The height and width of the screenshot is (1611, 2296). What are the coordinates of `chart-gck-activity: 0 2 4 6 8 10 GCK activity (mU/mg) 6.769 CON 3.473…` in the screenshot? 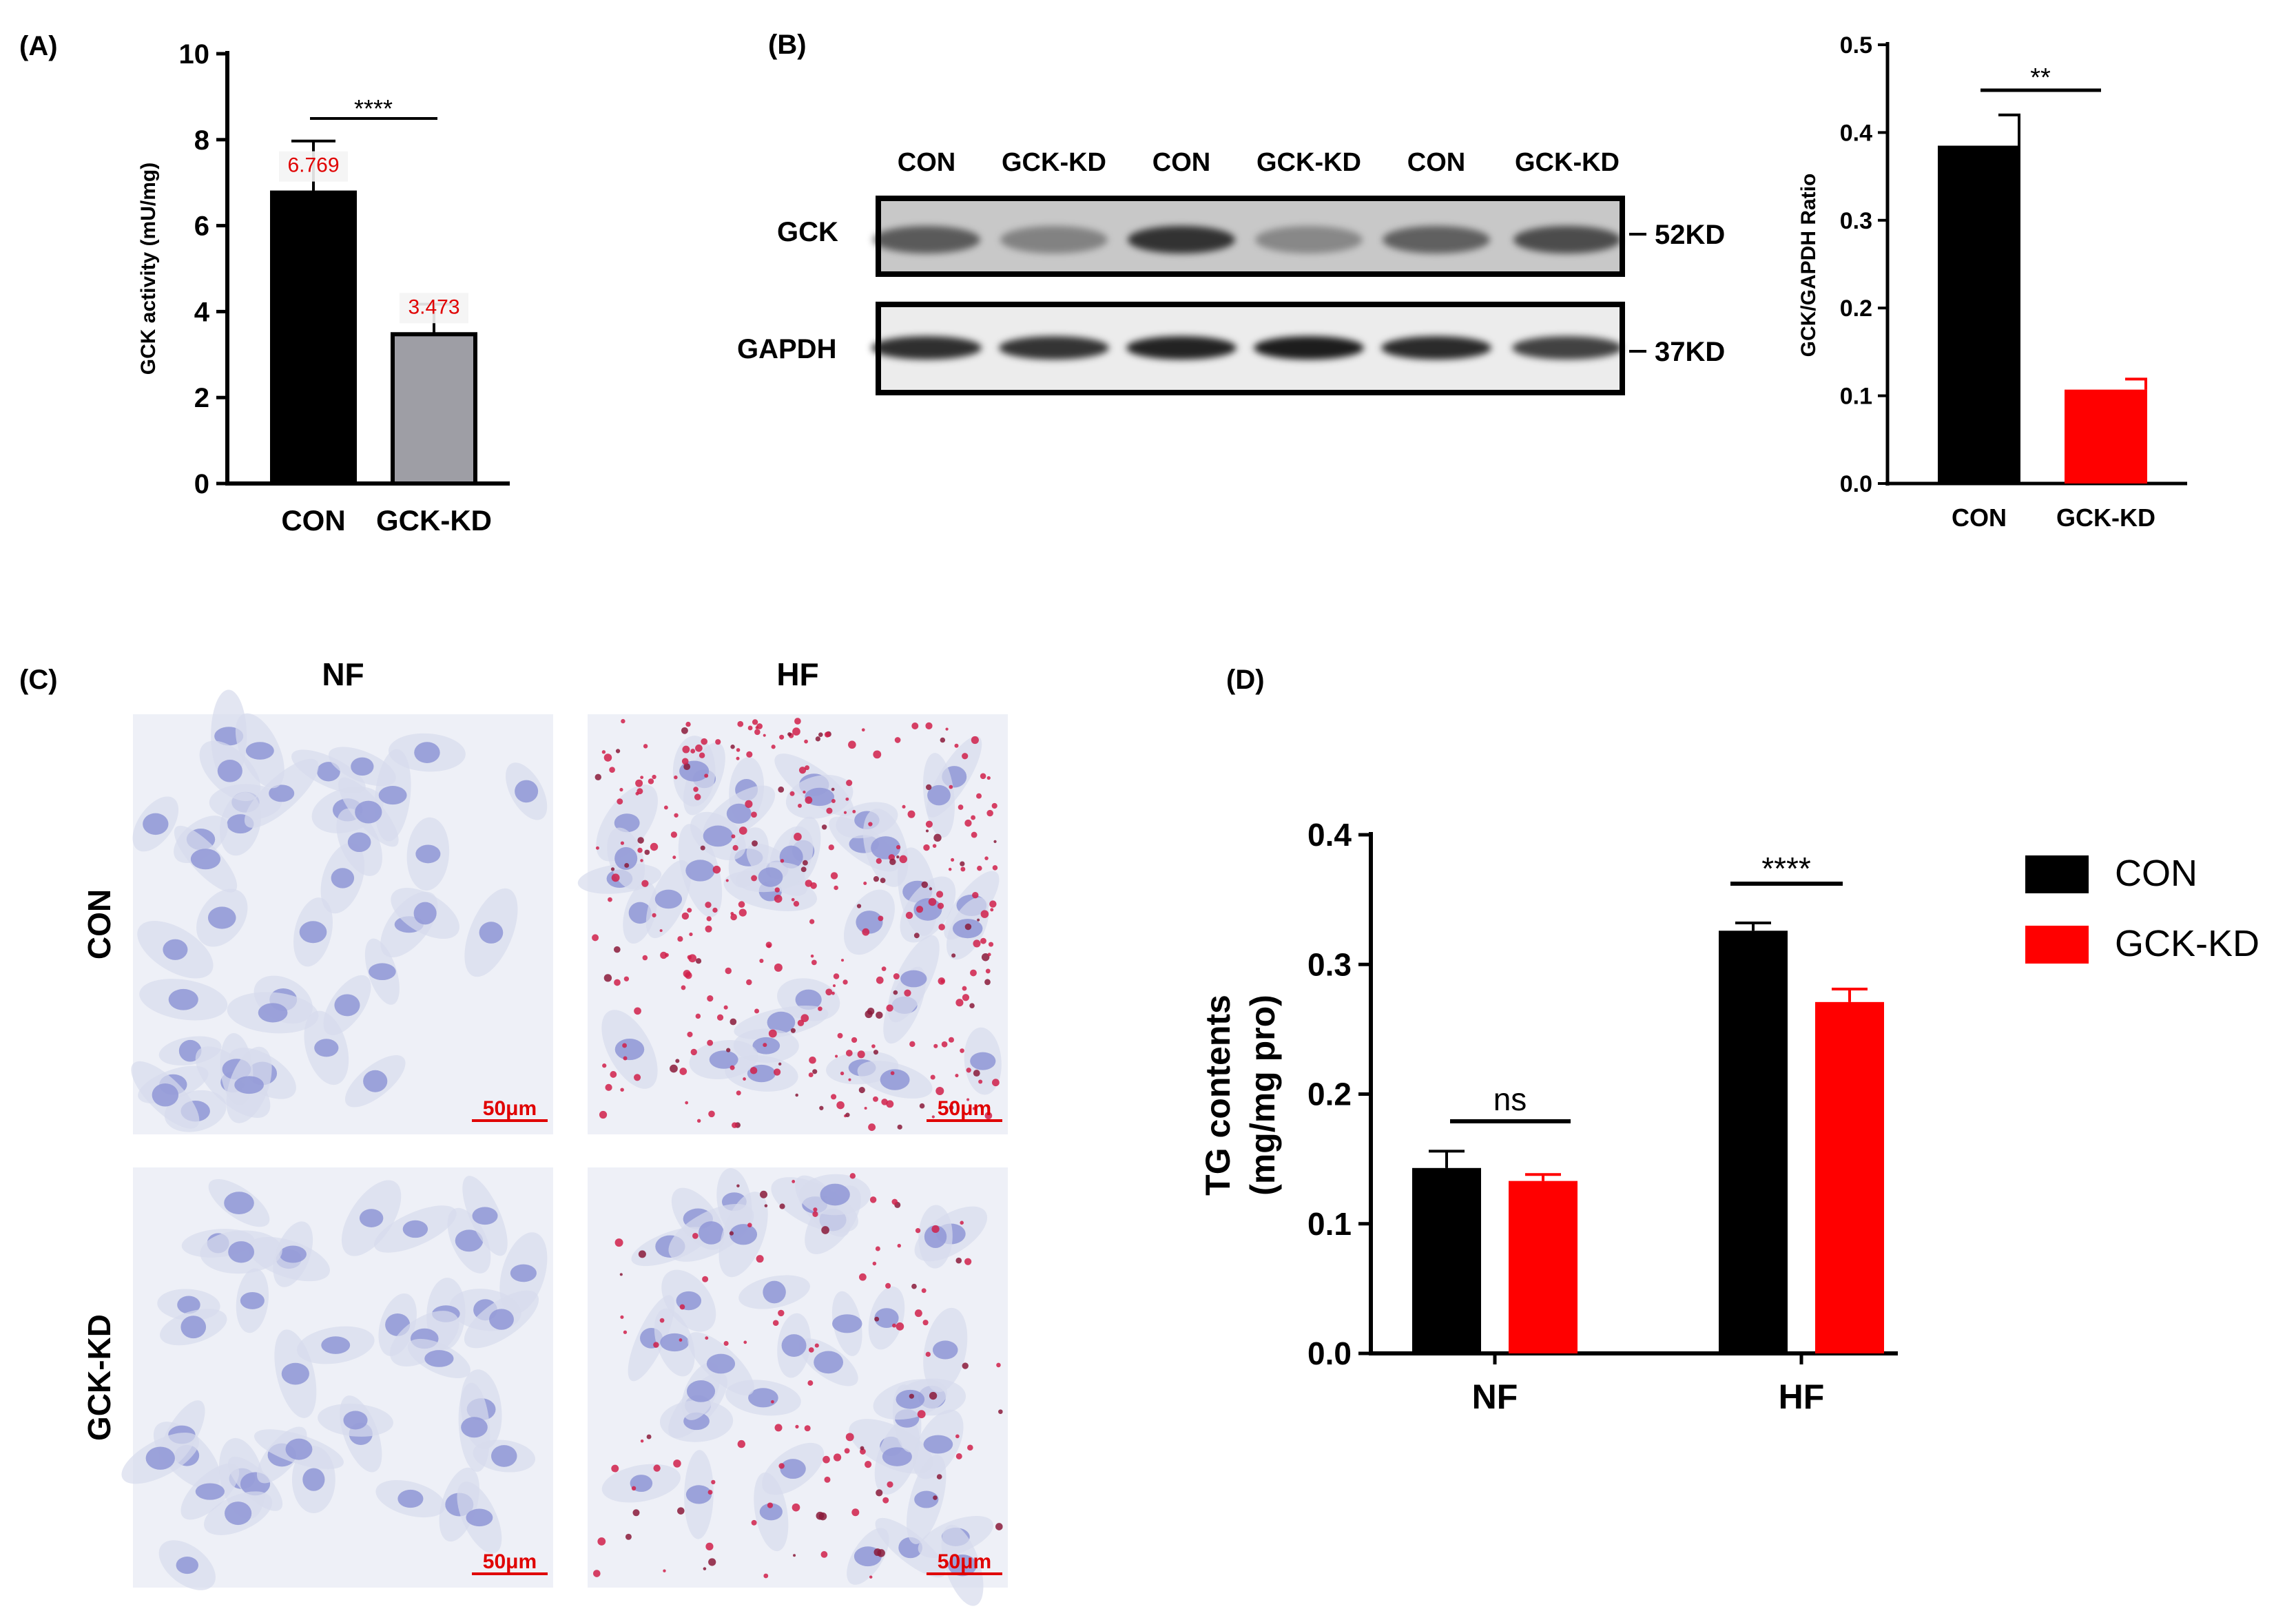 It's located at (323, 288).